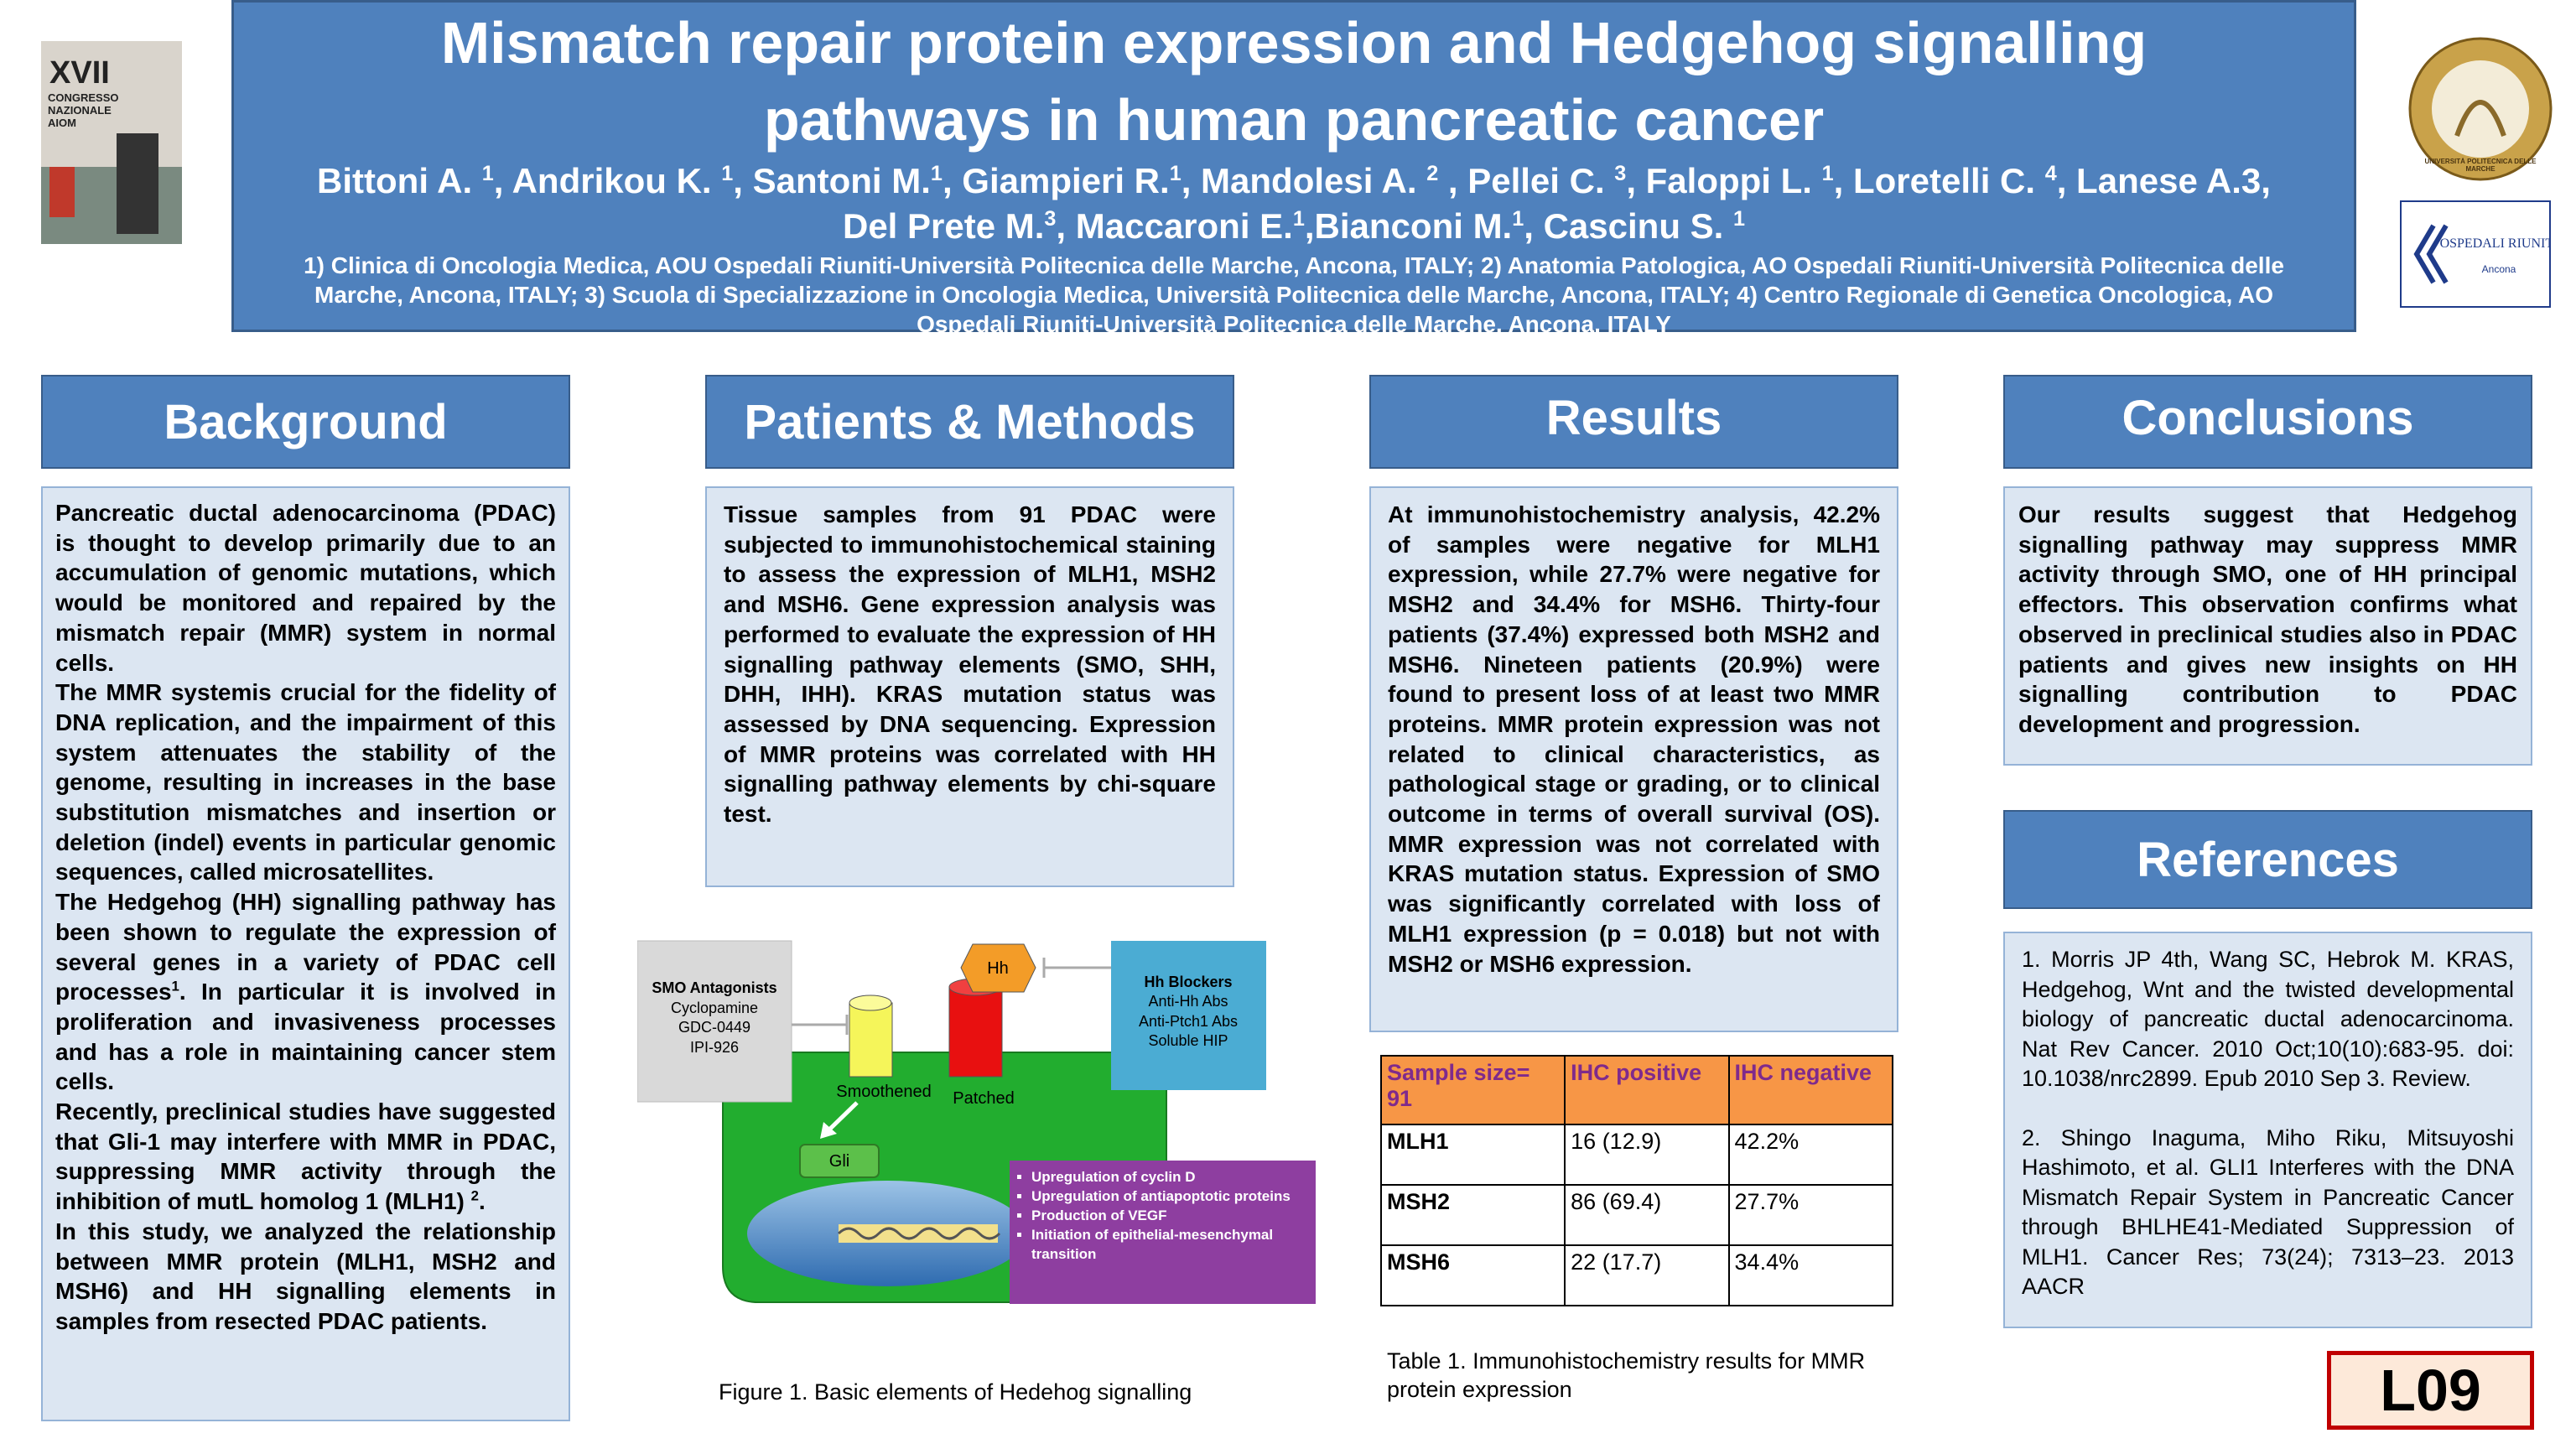 Image resolution: width=2576 pixels, height=1449 pixels. What do you see at coordinates (1647, 1155) in the screenshot?
I see `table-cell: 16 (12.9)` at bounding box center [1647, 1155].